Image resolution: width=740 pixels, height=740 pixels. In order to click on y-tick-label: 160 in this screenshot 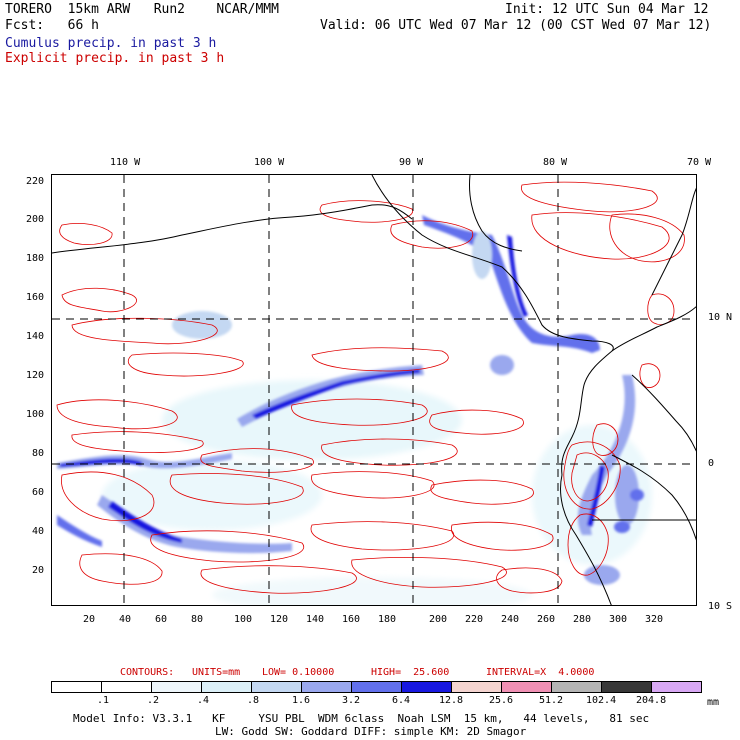, I will do `click(35, 297)`.